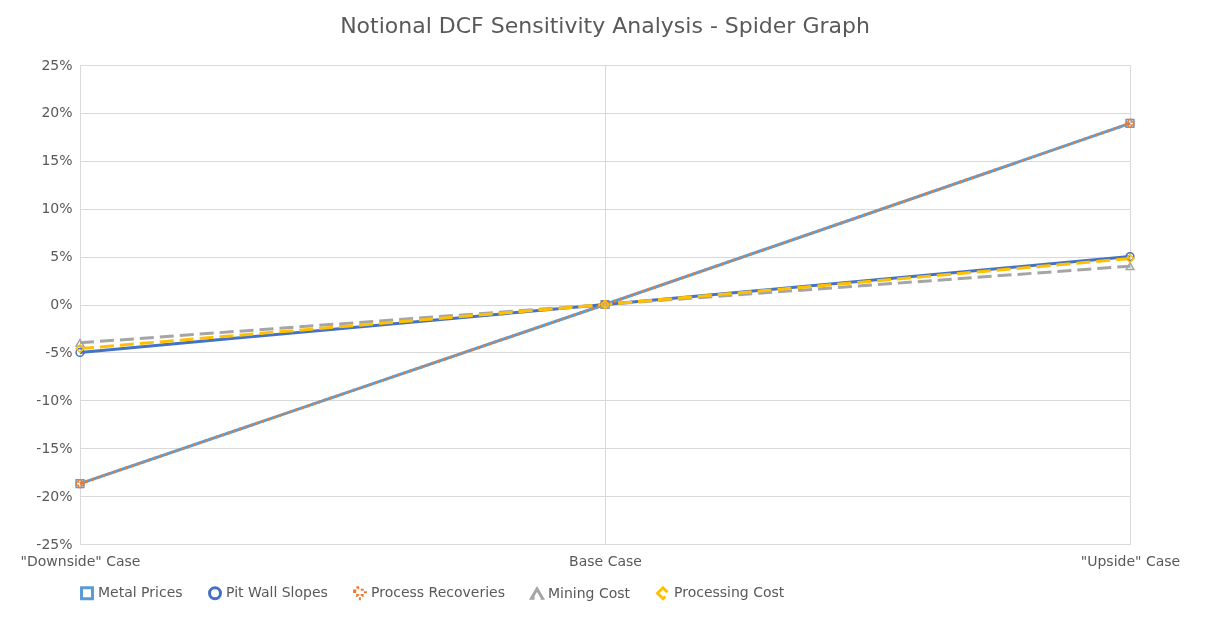  Describe the element at coordinates (59, 351) in the screenshot. I see `y-tick-label: -5%` at that location.